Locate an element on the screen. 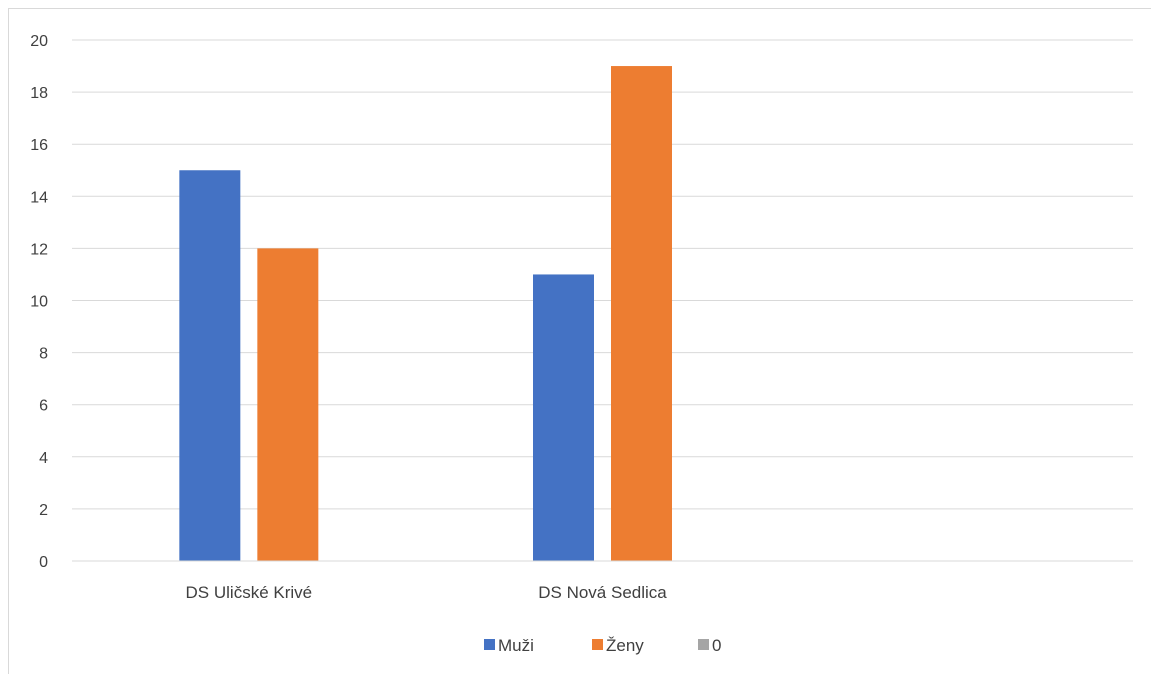  y-axis-ticks: 0 2 4 6 8 10 12 14 16 18 20 is located at coordinates (39, 302).